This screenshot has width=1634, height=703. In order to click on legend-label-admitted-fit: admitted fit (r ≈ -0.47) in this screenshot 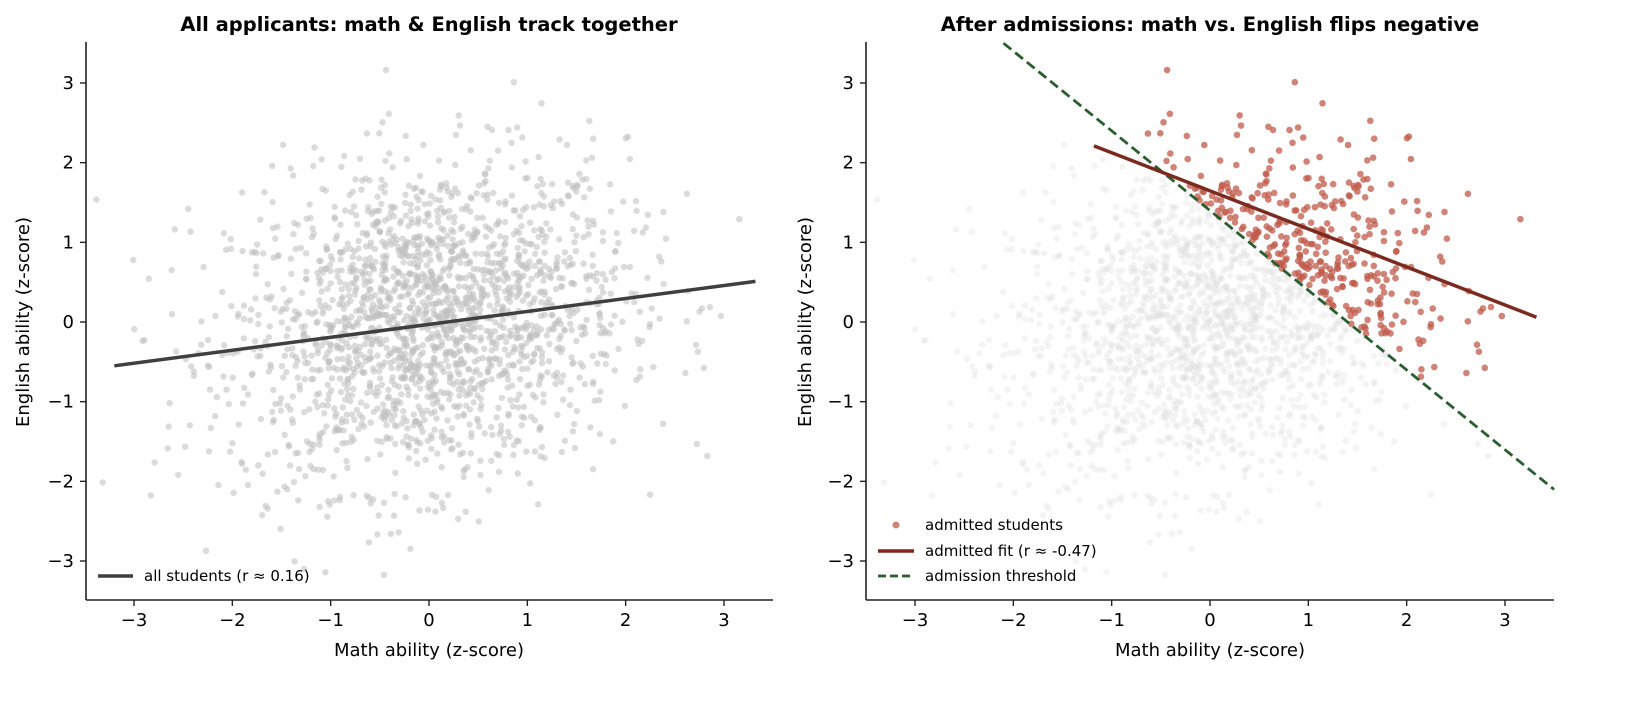, I will do `click(1011, 551)`.